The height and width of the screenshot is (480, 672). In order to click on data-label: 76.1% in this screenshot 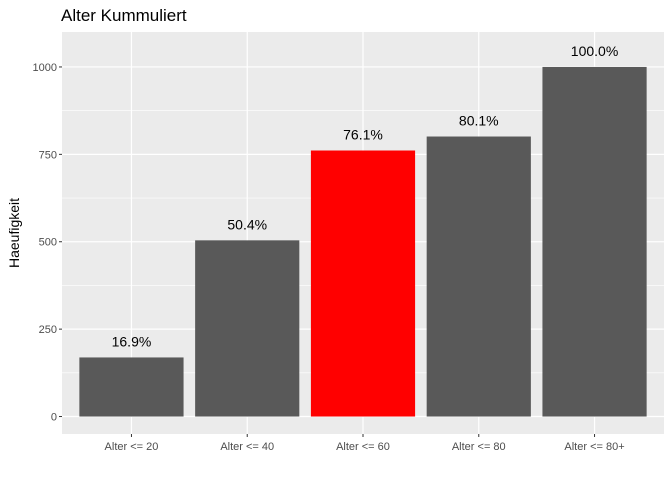, I will do `click(363, 135)`.